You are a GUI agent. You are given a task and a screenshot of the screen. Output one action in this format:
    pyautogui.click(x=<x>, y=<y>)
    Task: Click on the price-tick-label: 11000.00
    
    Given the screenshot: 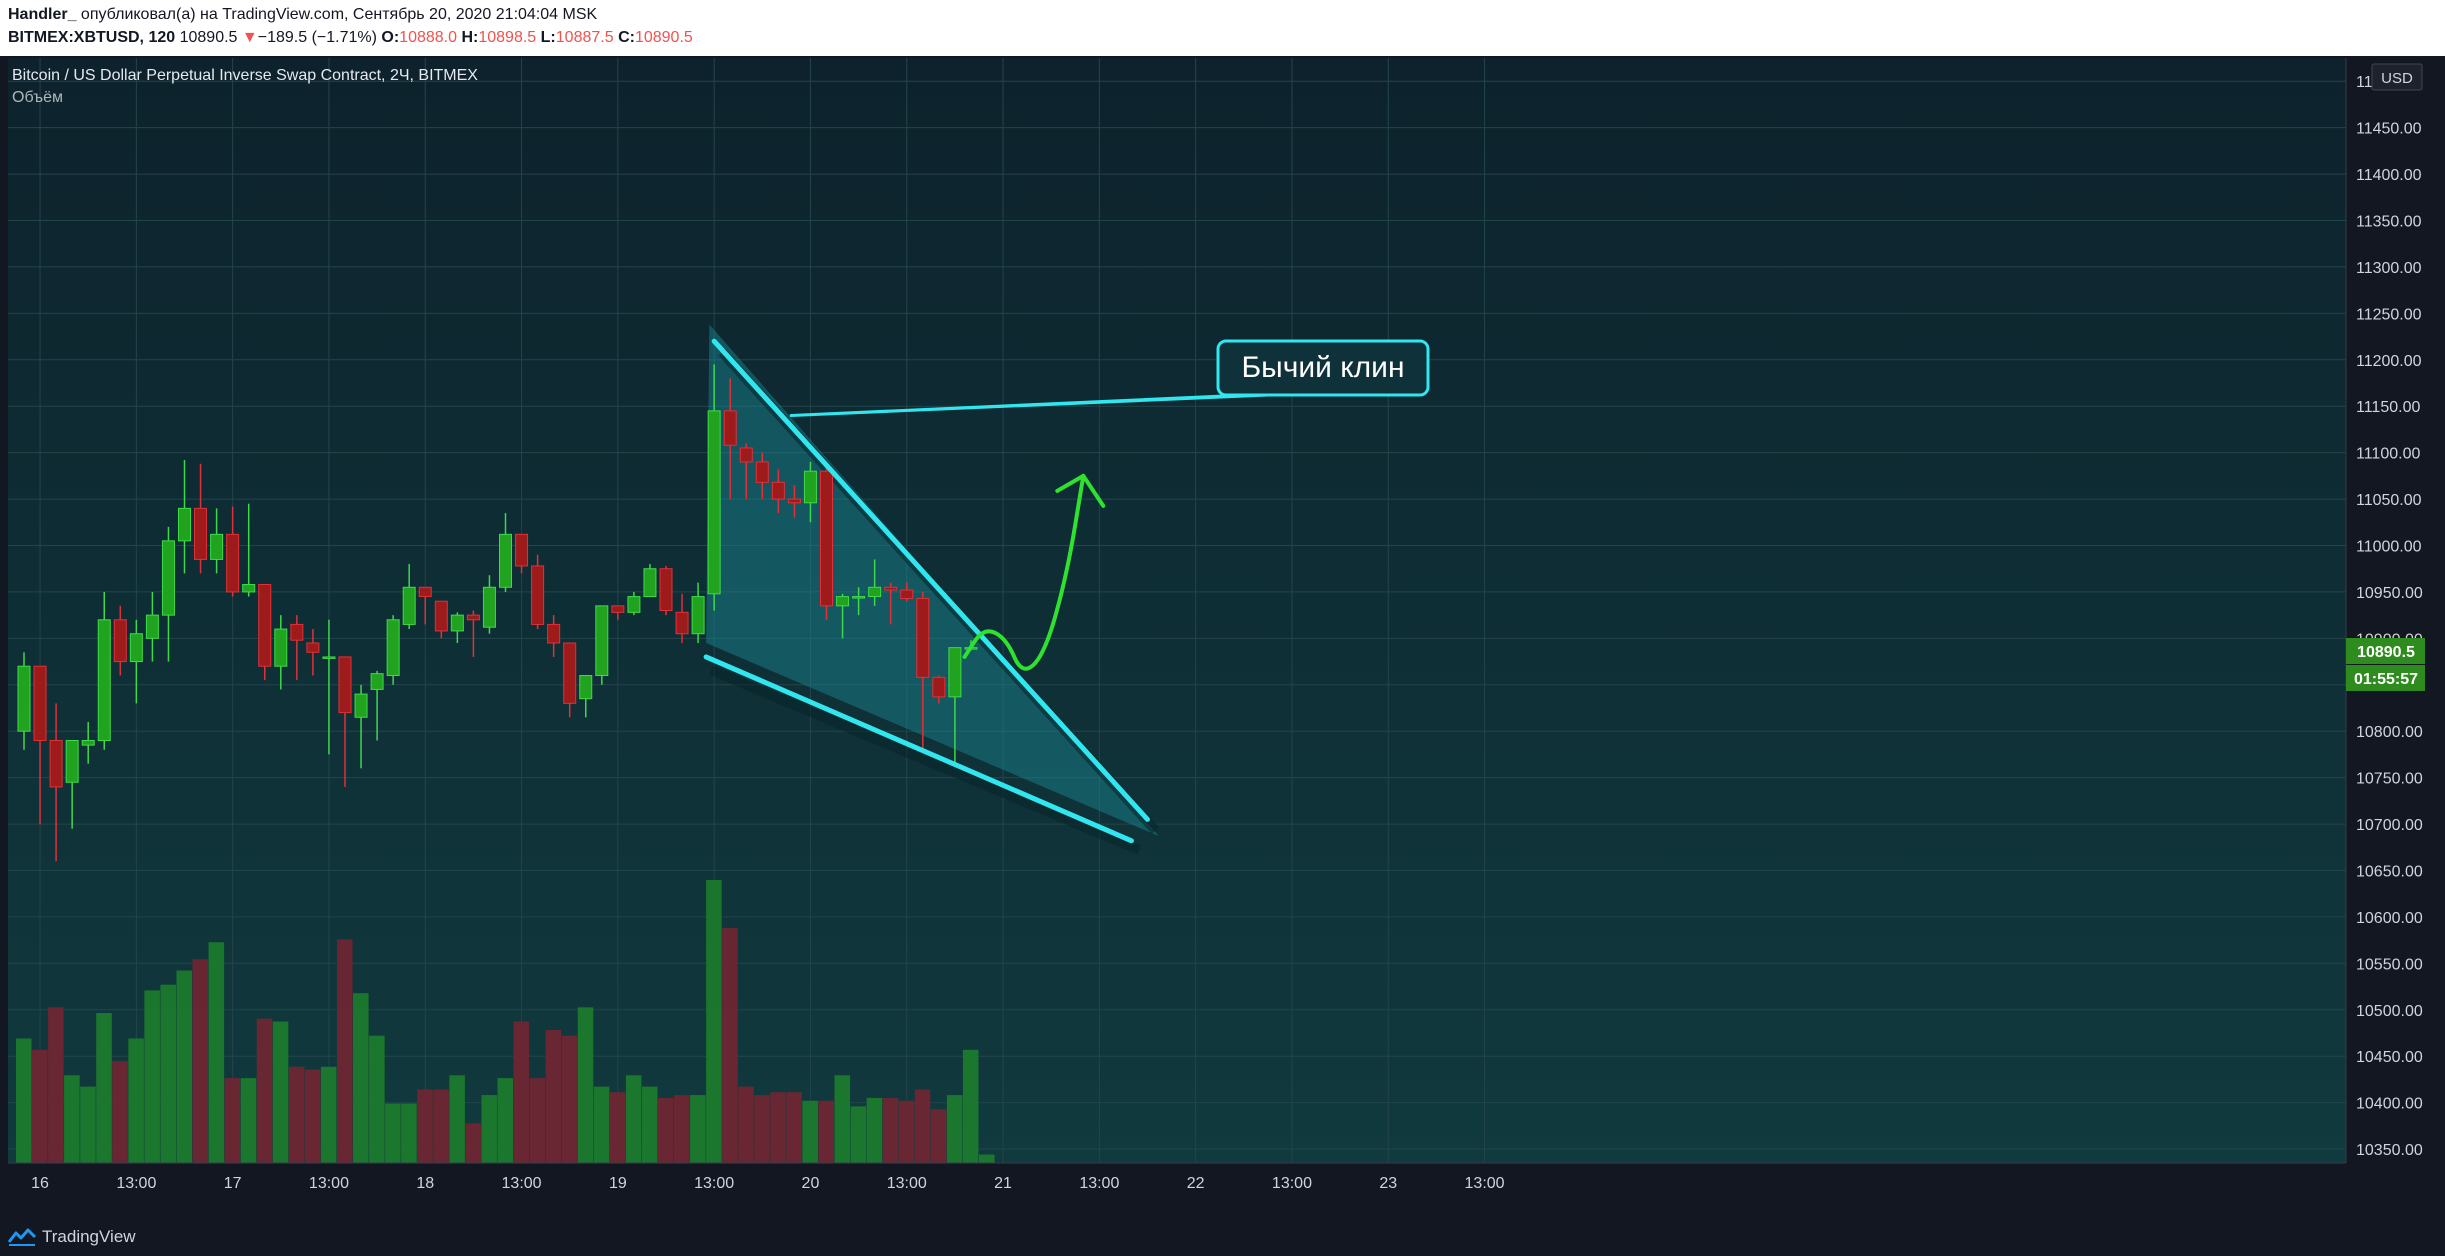 What is the action you would take?
    pyautogui.click(x=2389, y=547)
    